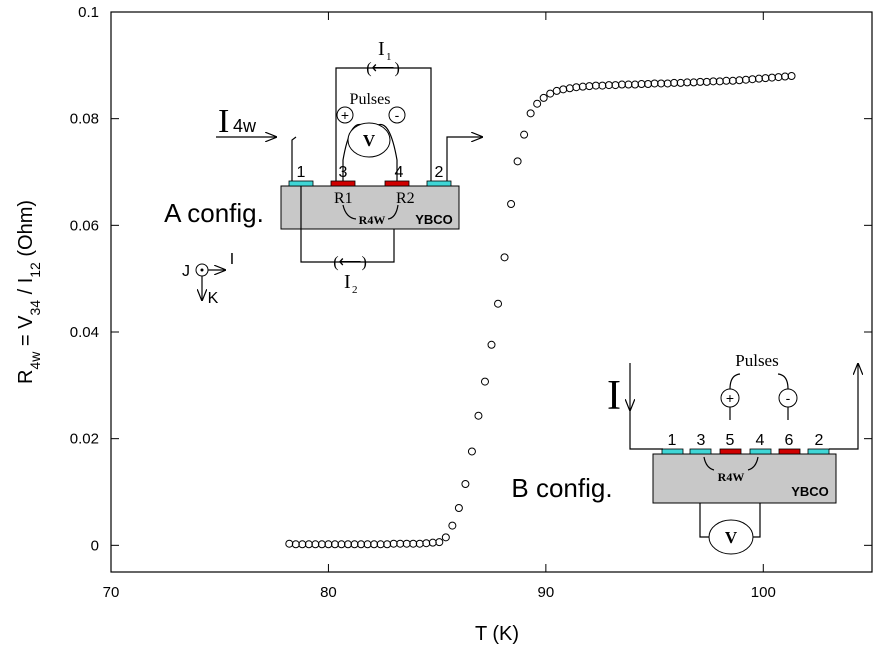 Image resolution: width=873 pixels, height=650 pixels. Describe the element at coordinates (84, 332) in the screenshot. I see `y-tick-label: 0.04` at that location.